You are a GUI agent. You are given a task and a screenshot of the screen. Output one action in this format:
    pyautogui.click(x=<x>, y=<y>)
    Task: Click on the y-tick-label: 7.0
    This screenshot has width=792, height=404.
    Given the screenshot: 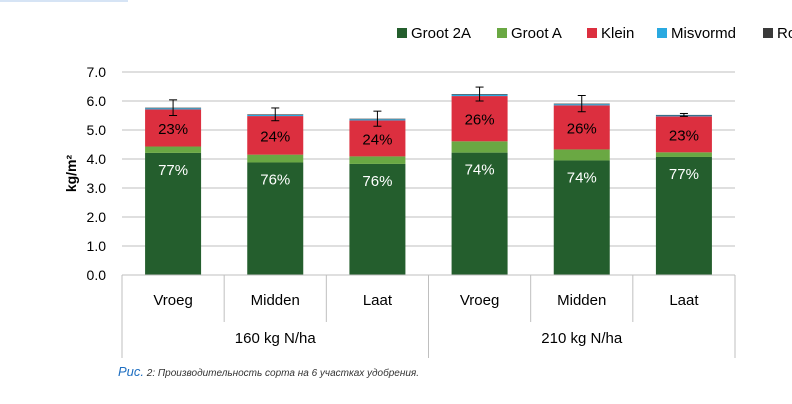 What is the action you would take?
    pyautogui.click(x=97, y=72)
    